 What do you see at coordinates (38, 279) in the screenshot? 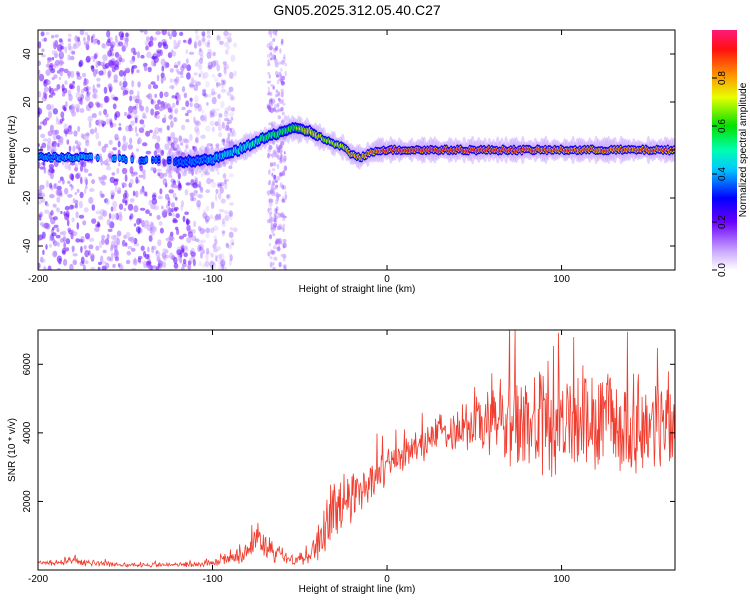
I see `spec-xtick-label-0: -200` at bounding box center [38, 279].